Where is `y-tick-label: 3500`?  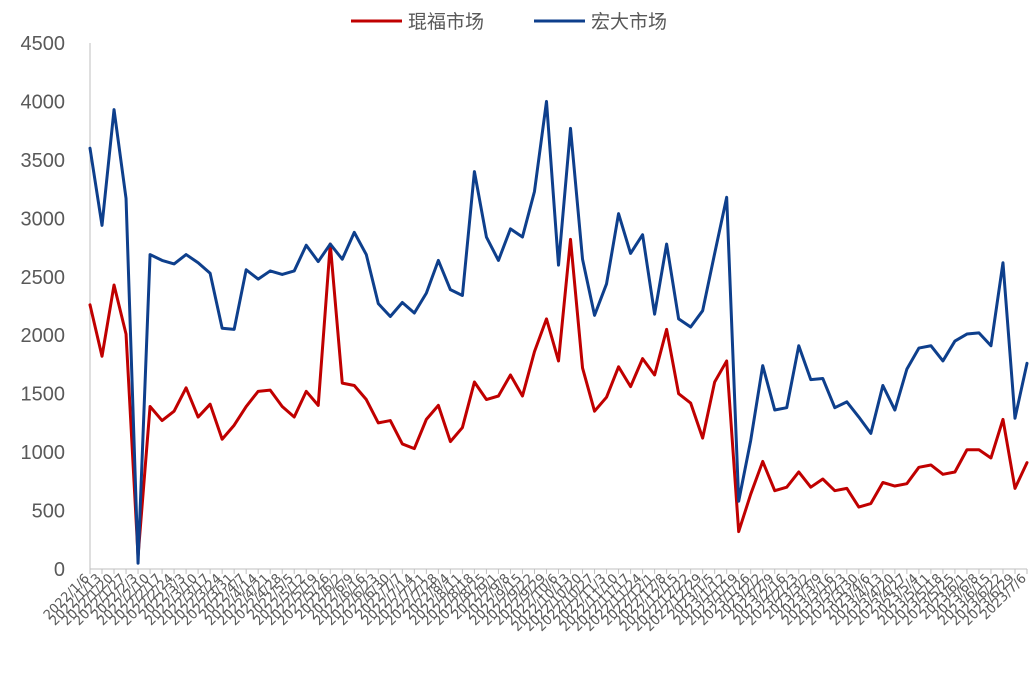 y-tick-label: 3500 is located at coordinates (43, 161).